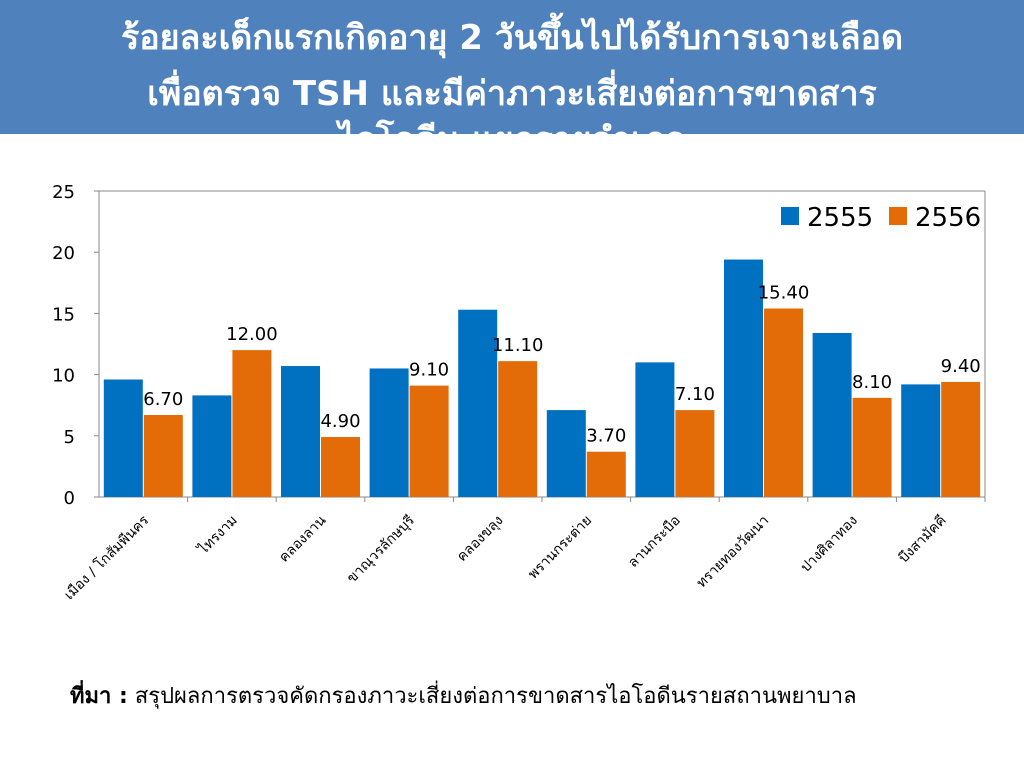 The width and height of the screenshot is (1024, 768). Describe the element at coordinates (840, 218) in the screenshot. I see `legend-label-2555: 2555` at that location.